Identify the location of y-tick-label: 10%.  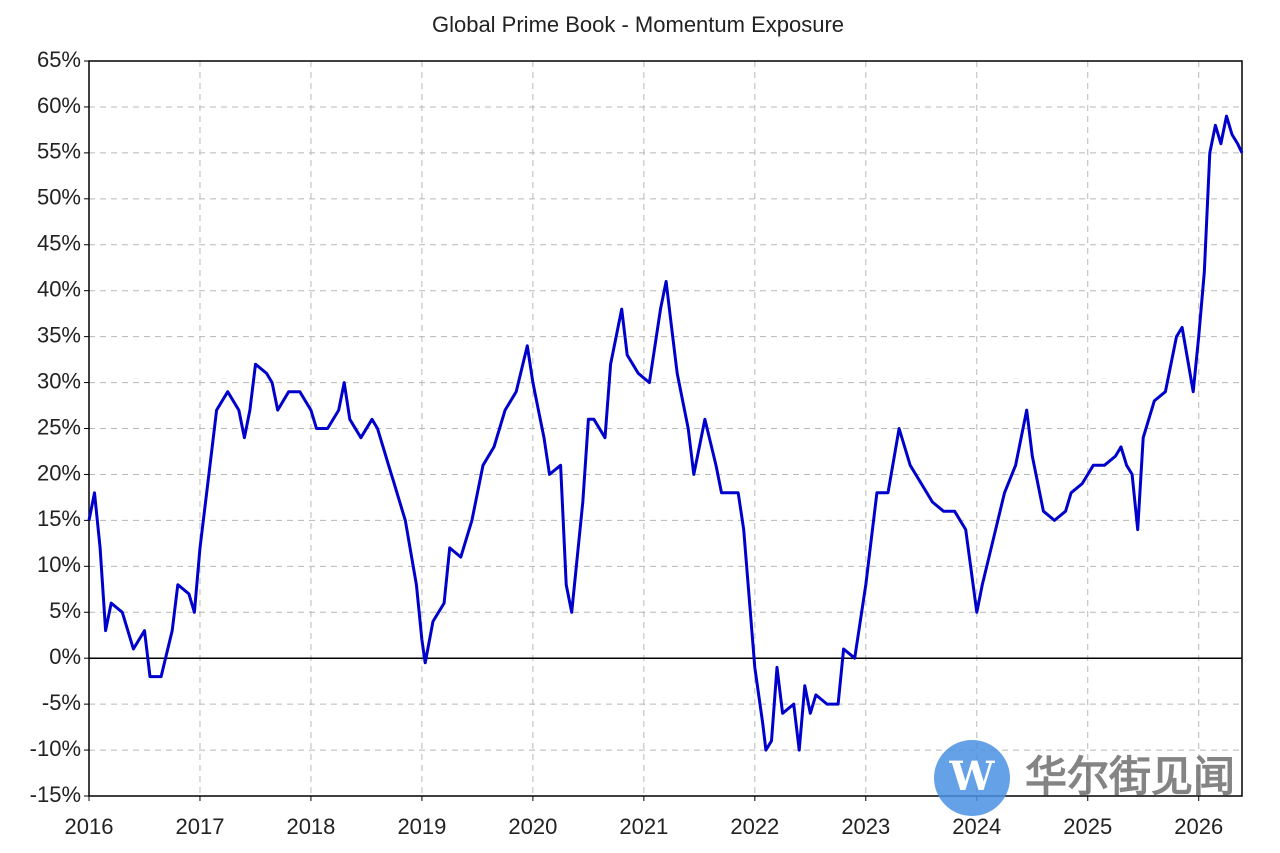
(59, 564).